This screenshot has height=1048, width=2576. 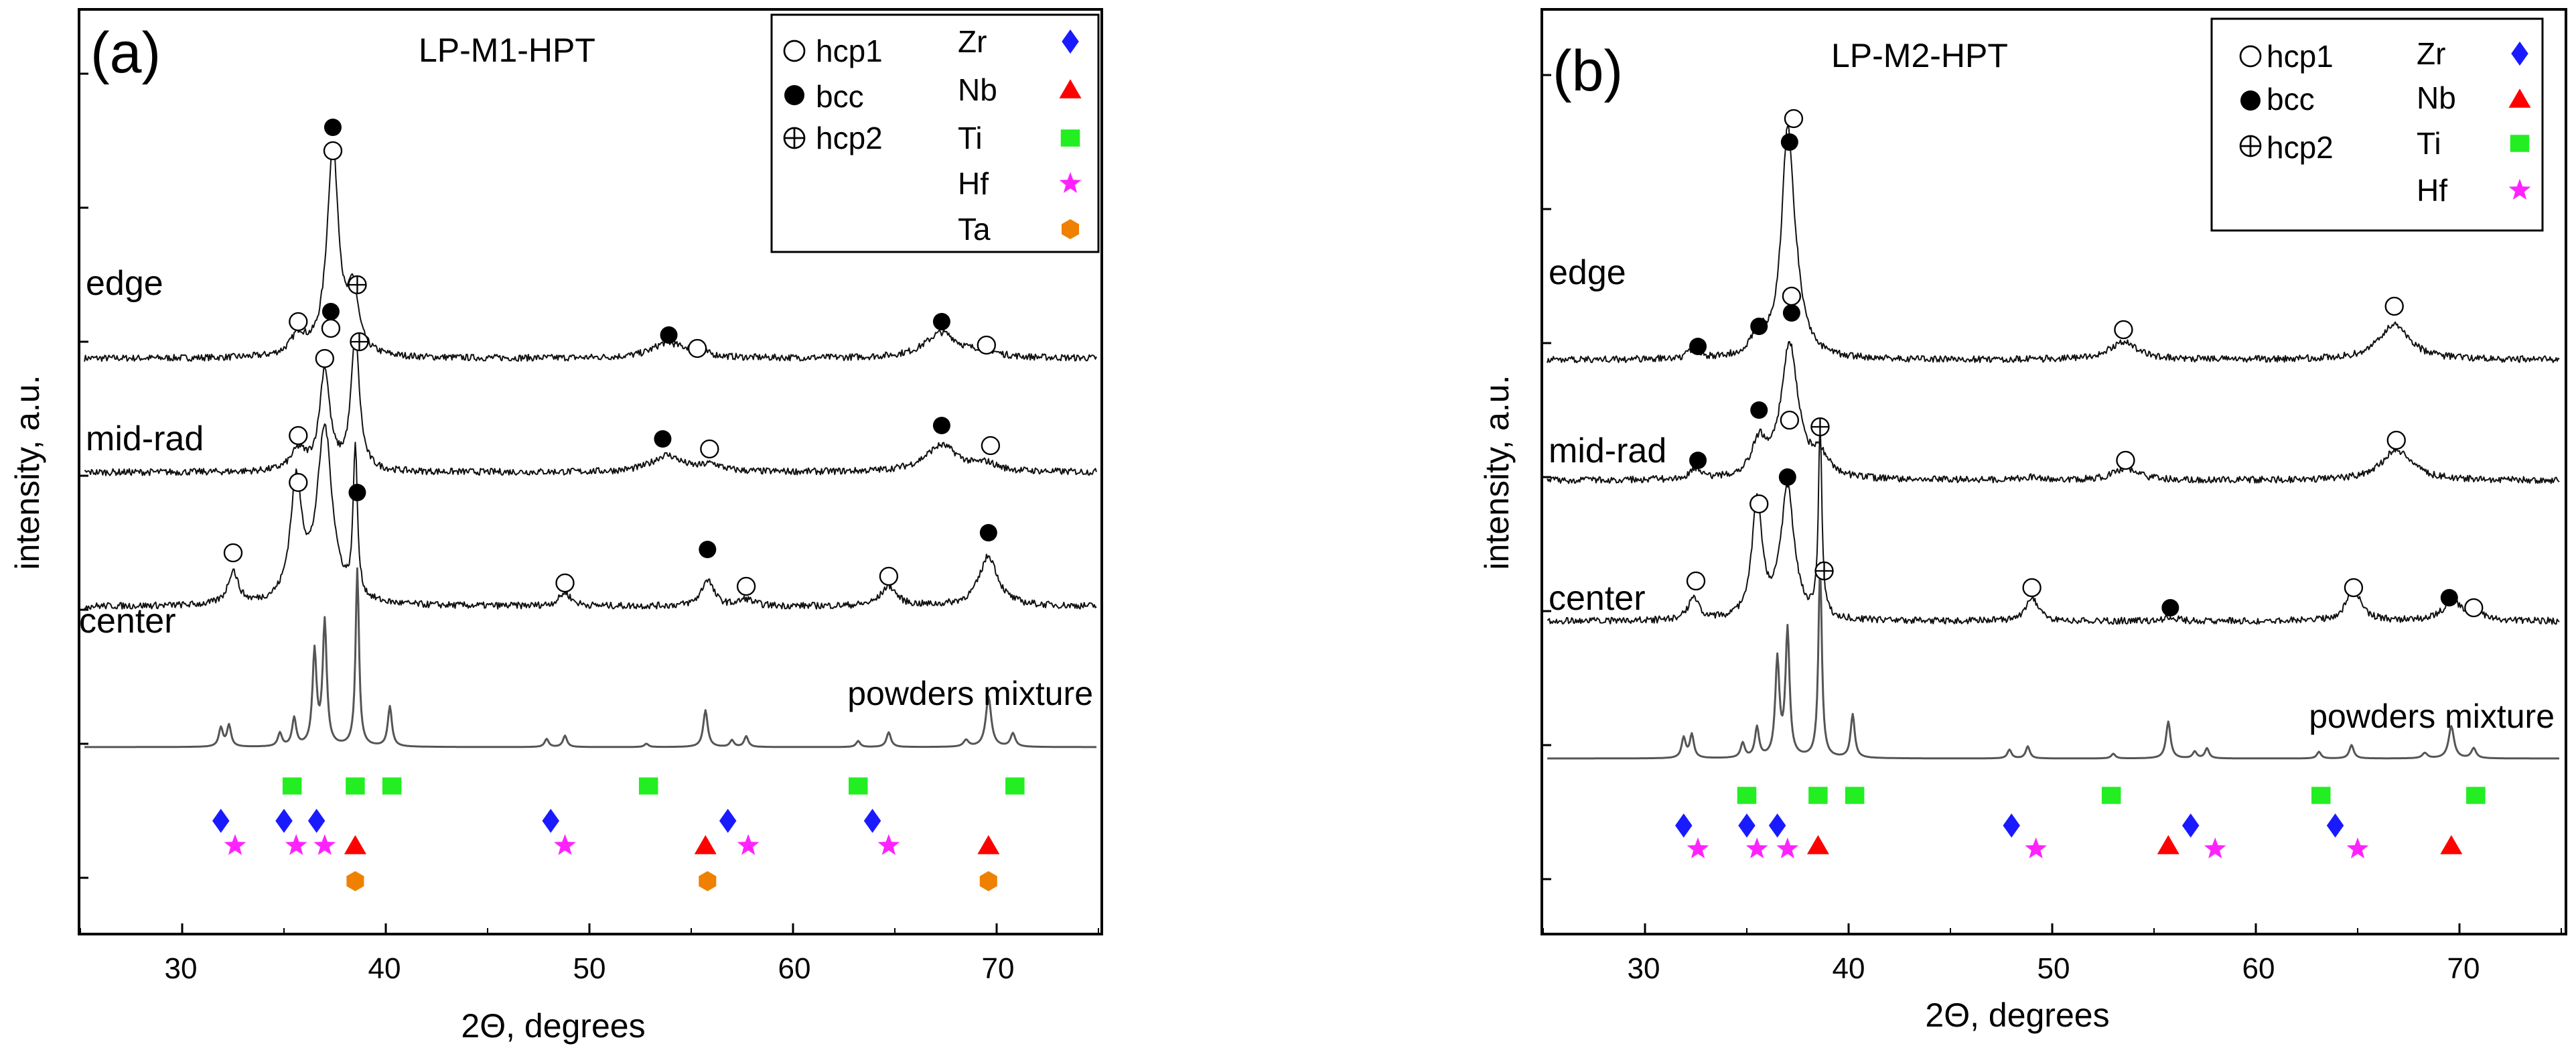 What do you see at coordinates (1587, 272) in the screenshot?
I see `panel-b-series-label-edge: edge` at bounding box center [1587, 272].